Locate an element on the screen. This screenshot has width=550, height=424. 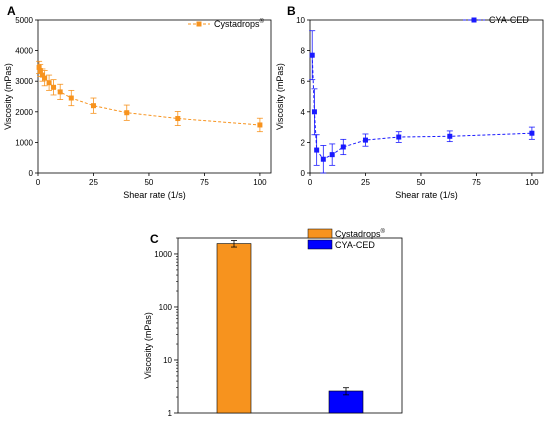
panel-letter: C is located at coordinates (154, 239).